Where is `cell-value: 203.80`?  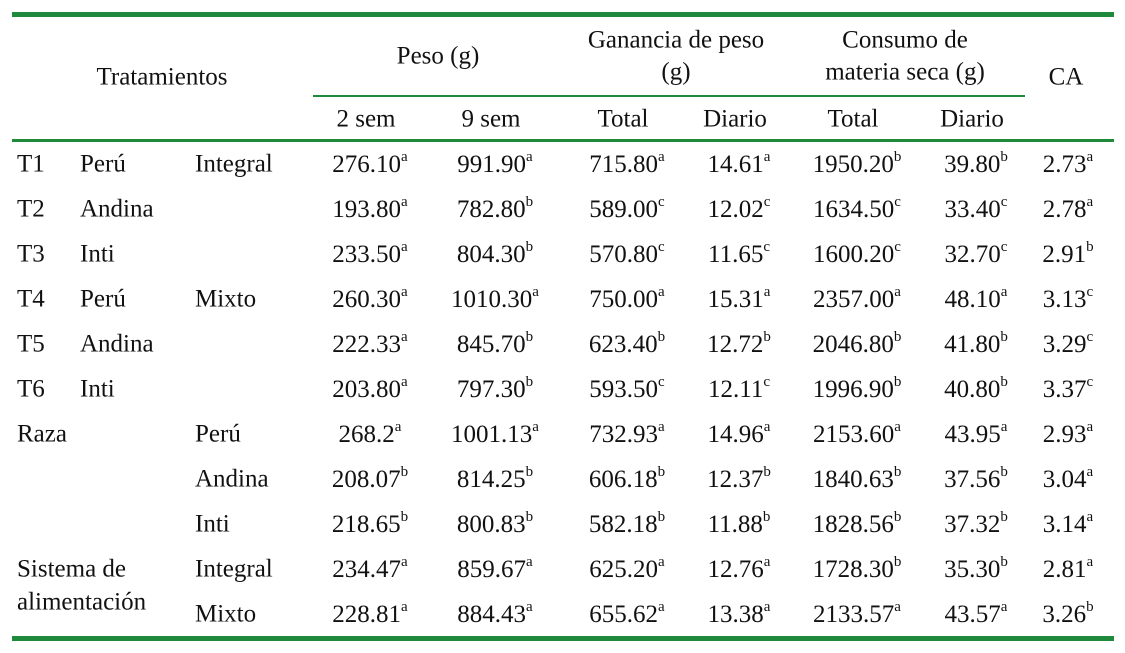 cell-value: 203.80 is located at coordinates (366, 389).